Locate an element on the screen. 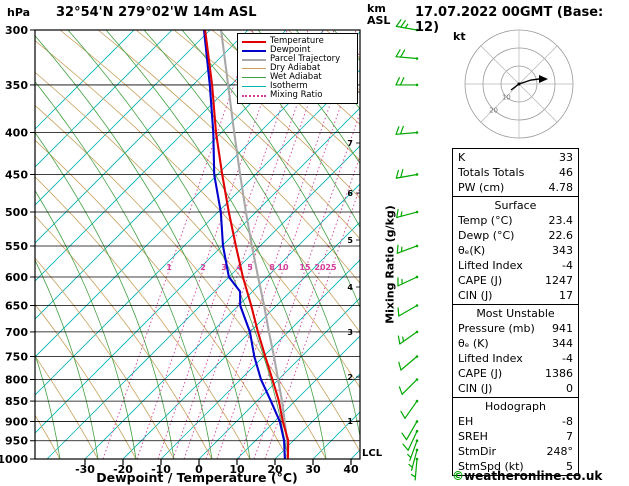  km-asl-labels: 12345678 is located at coordinates (353, 257).